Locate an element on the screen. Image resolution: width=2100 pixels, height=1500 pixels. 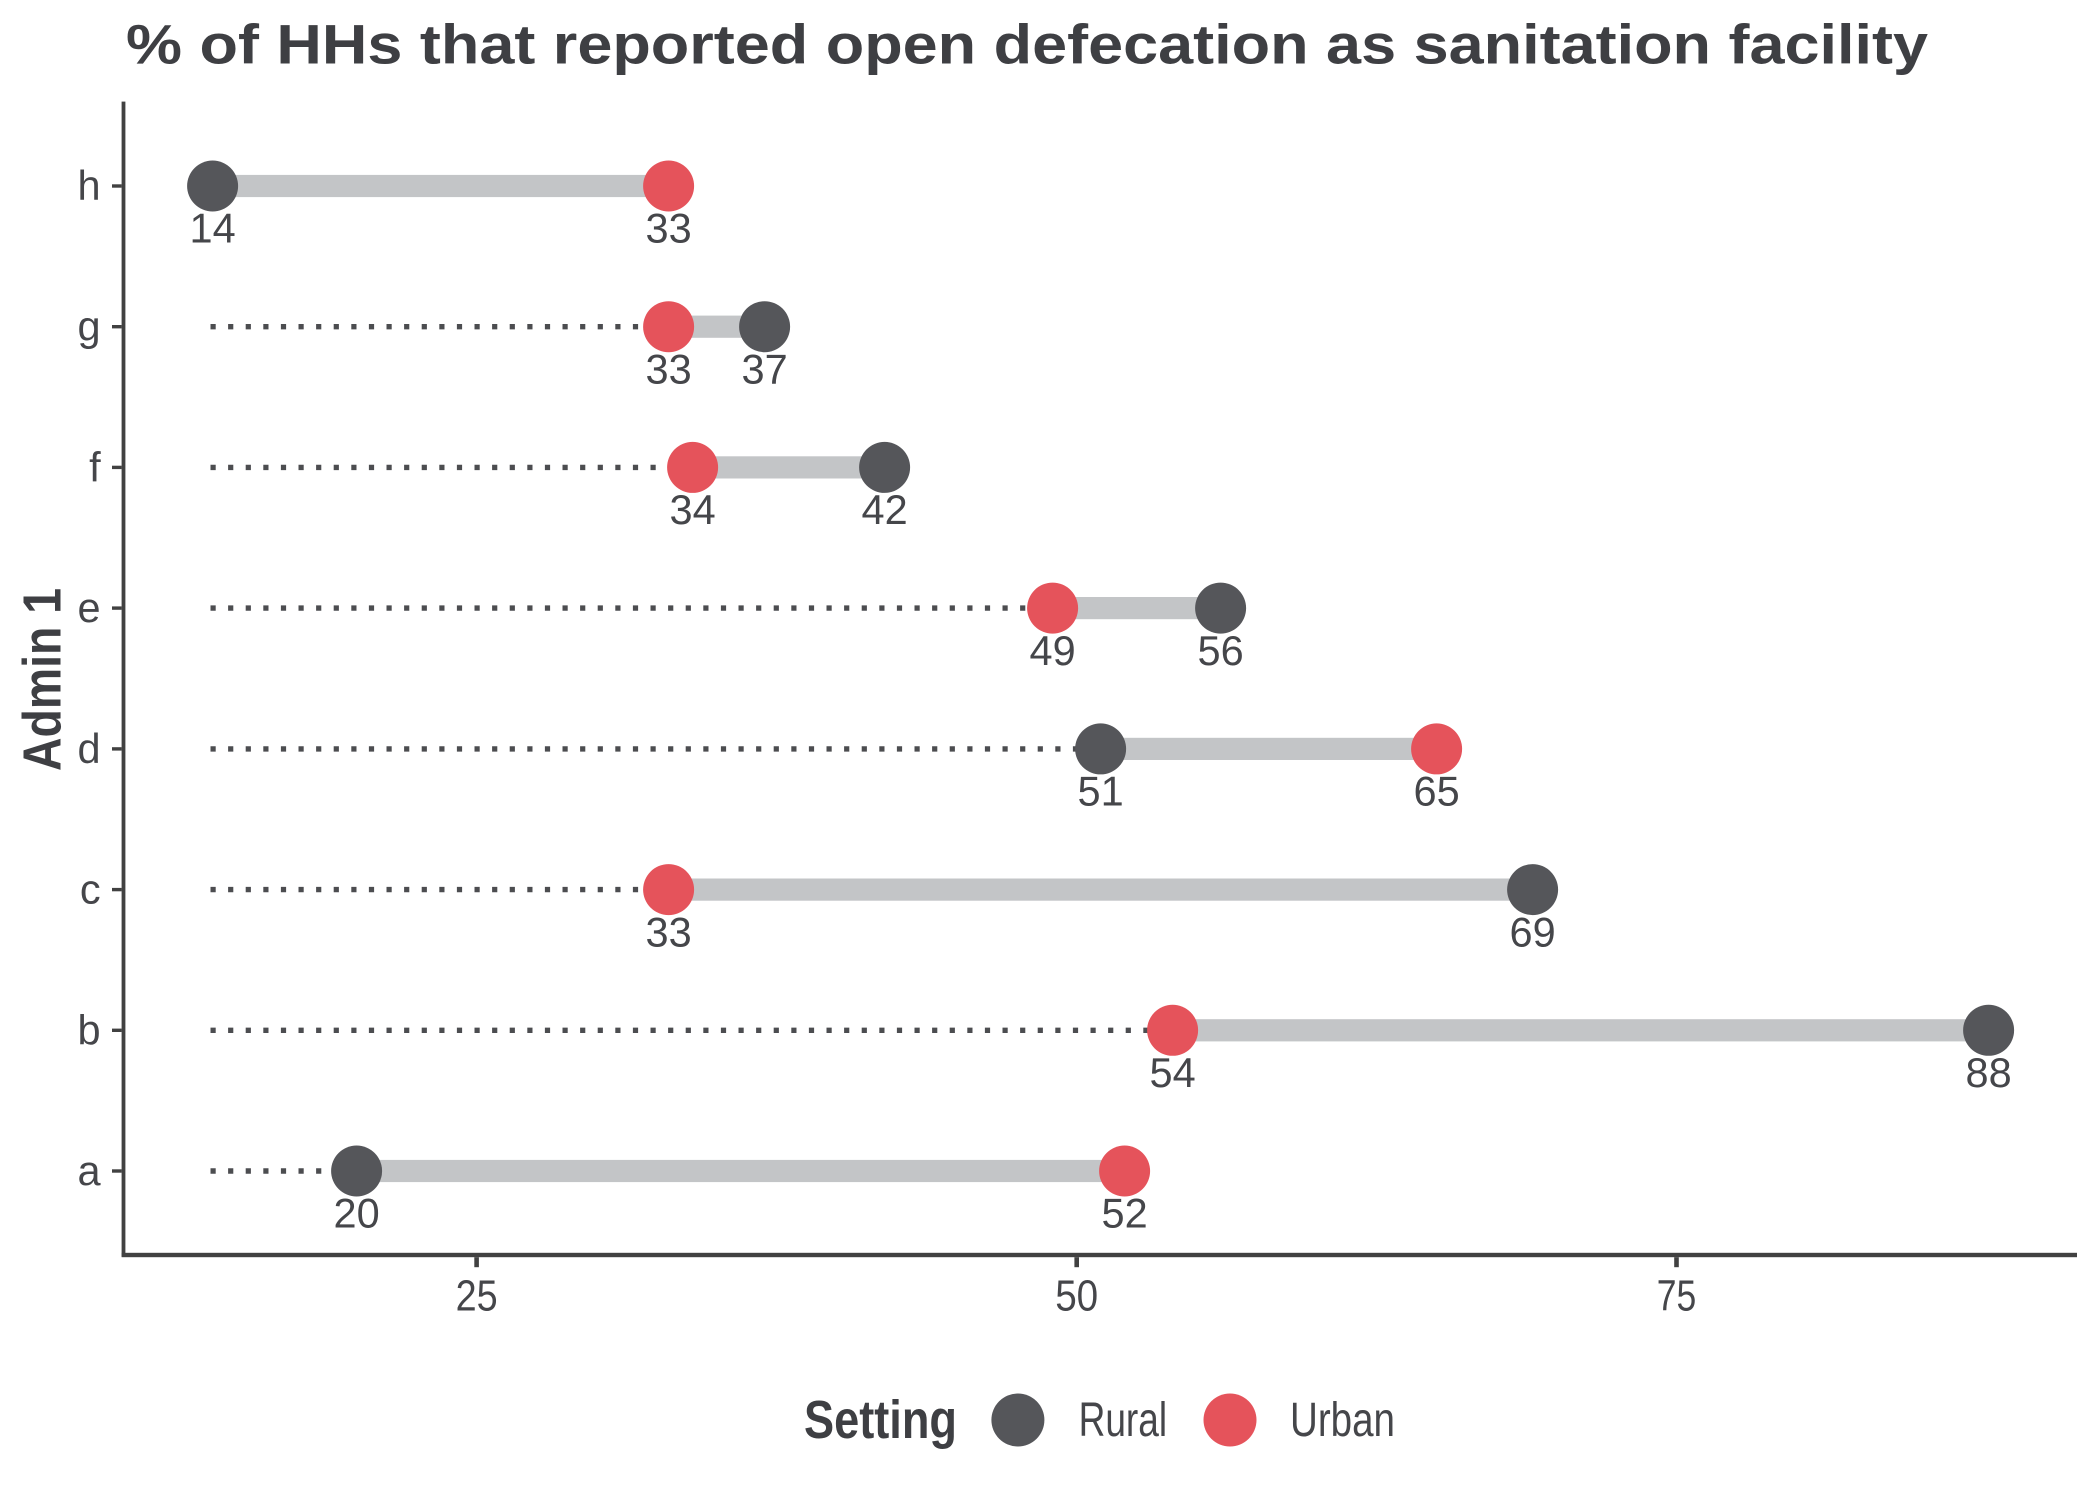
svg-text: 75 is located at coordinates (1677, 1297).